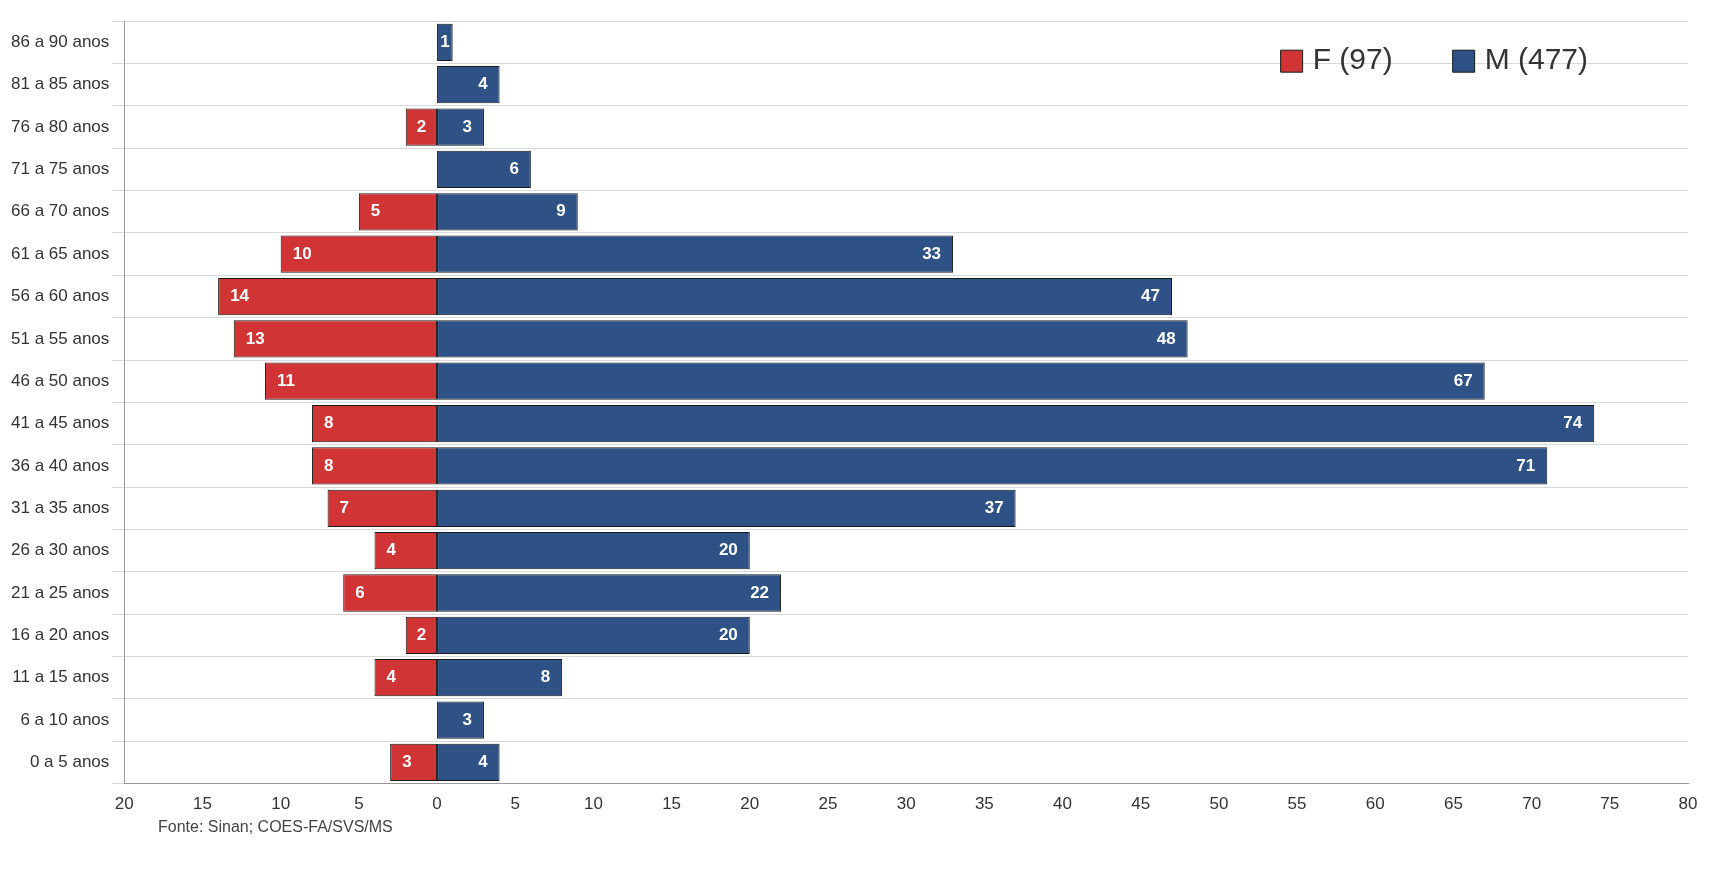 The width and height of the screenshot is (1733, 888). Describe the element at coordinates (286, 380) in the screenshot. I see `data-label: 11` at that location.